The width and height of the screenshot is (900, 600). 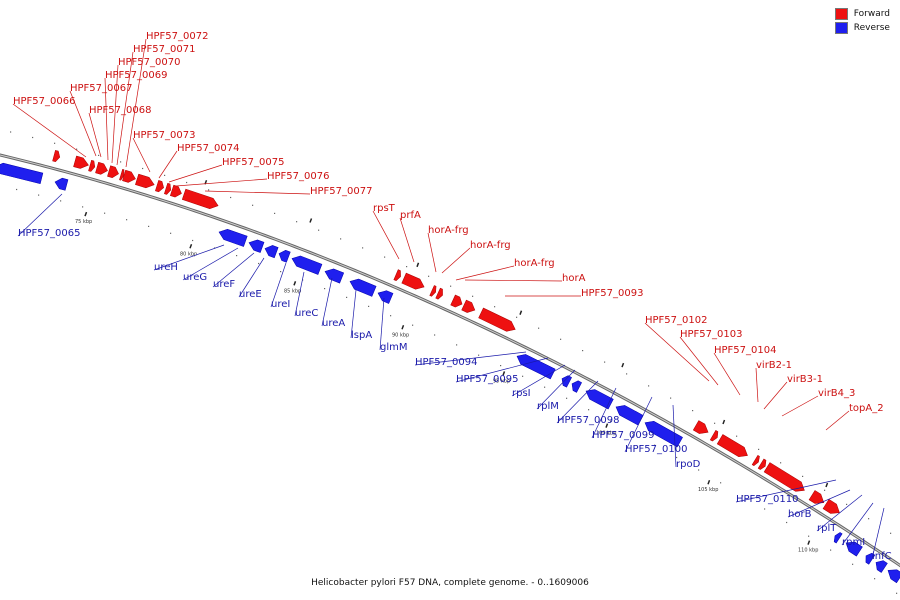 What do you see at coordinates (224, 284) in the screenshot?
I see `reverse-gene-label: ureF` at bounding box center [224, 284].